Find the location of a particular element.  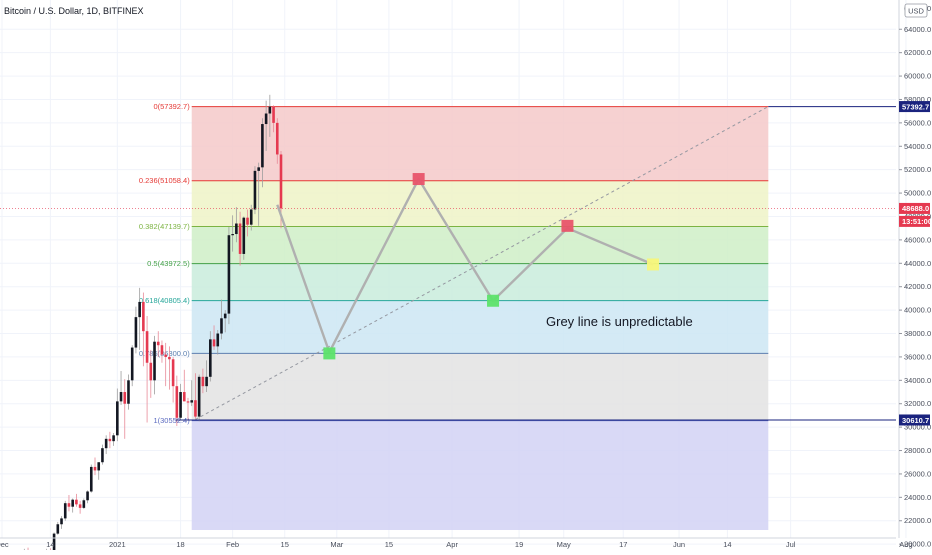

x-tick-label: 15 is located at coordinates (389, 544).